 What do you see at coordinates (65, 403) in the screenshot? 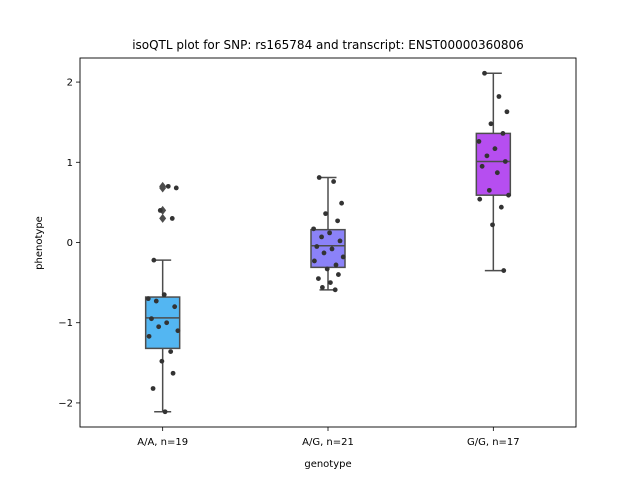
I see `y-tick-label: −2` at bounding box center [65, 403].